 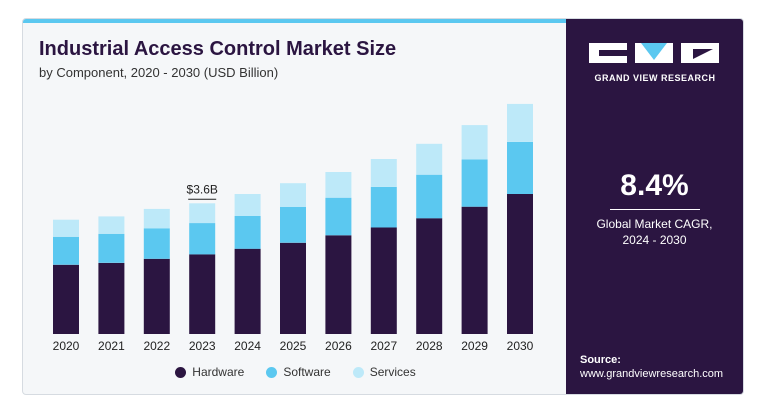 I want to click on bar-software-2020, so click(x=66, y=250).